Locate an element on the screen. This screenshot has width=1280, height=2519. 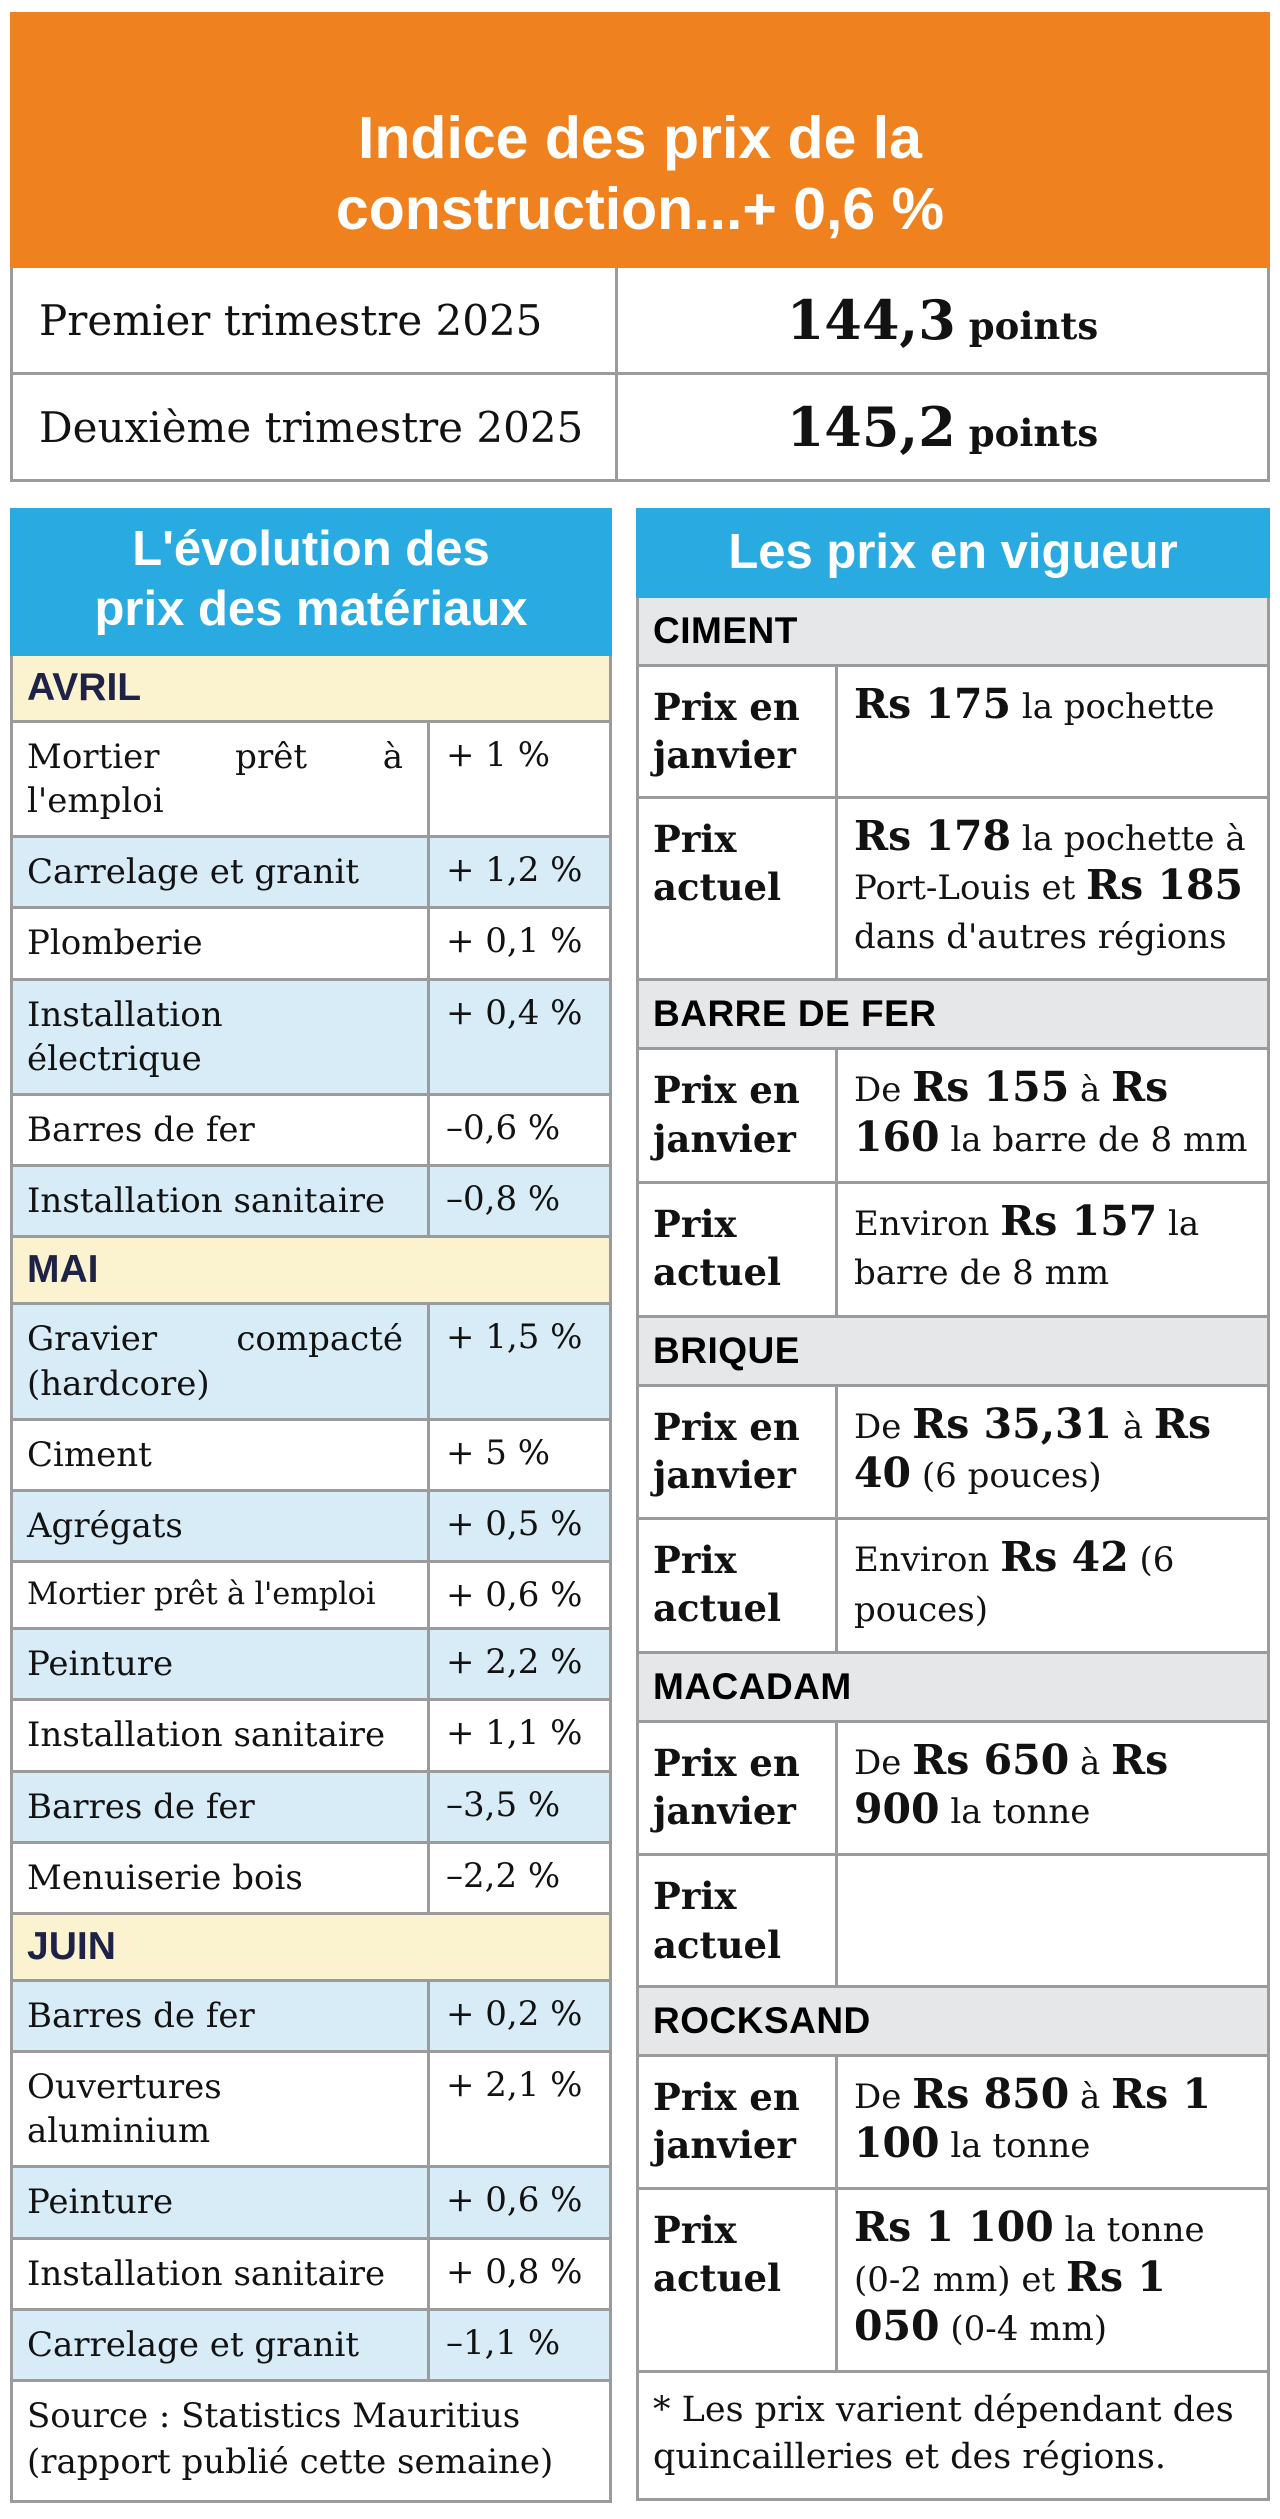
material-change: + 1,1 % is located at coordinates (518, 1735).